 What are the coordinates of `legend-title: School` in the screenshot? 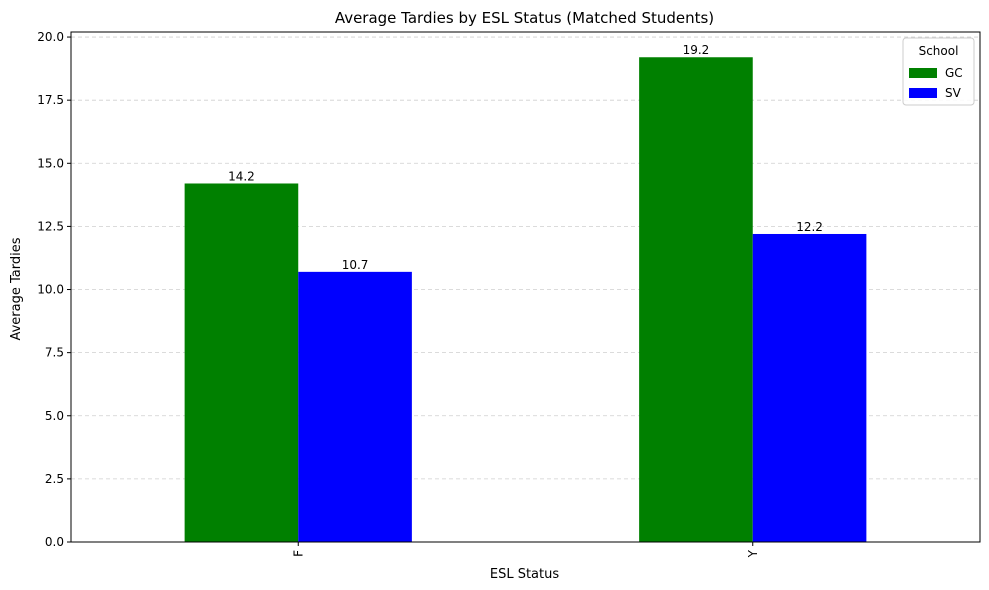 It's located at (939, 51).